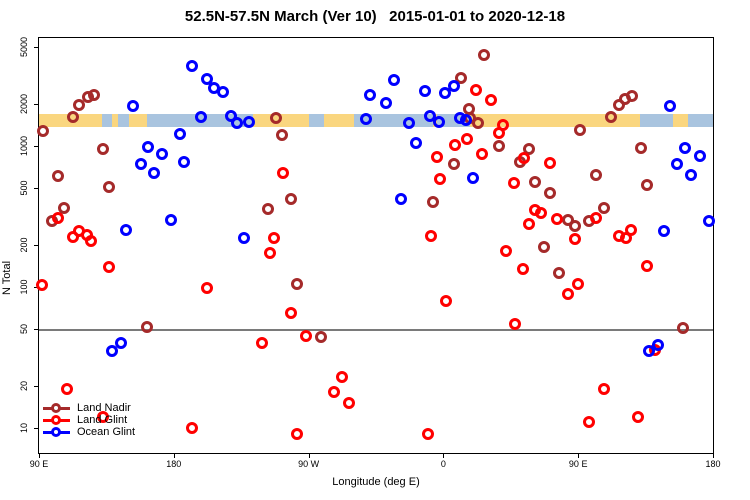 The width and height of the screenshot is (750, 500). I want to click on y-axis-title: N Total, so click(7, 278).